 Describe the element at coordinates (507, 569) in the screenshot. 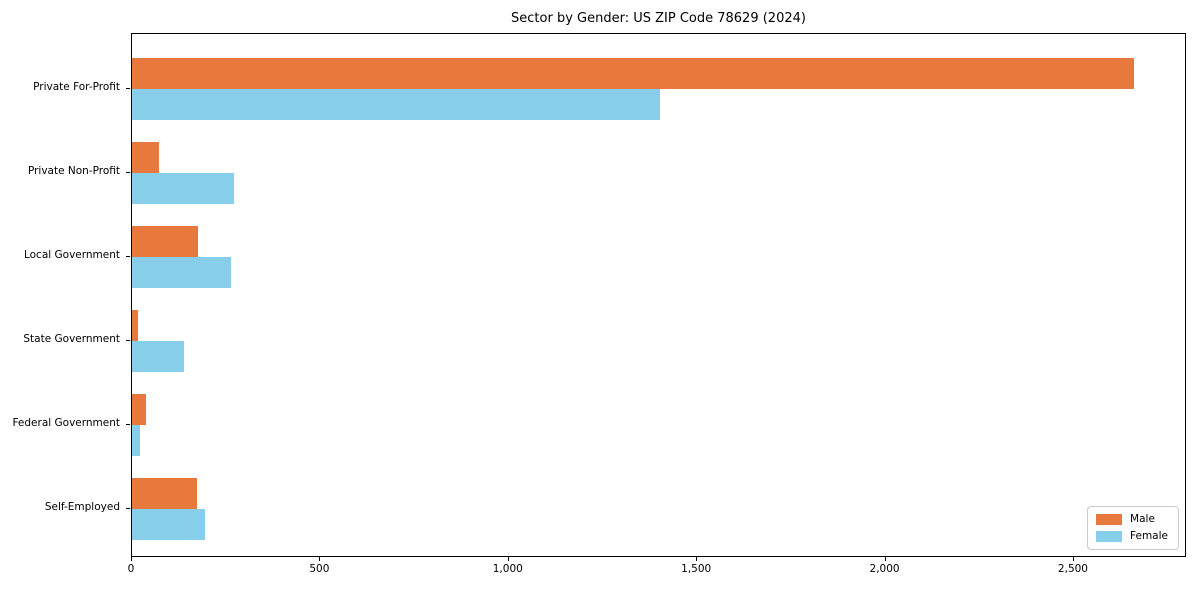

I see `x-tick-label: 1,000` at that location.